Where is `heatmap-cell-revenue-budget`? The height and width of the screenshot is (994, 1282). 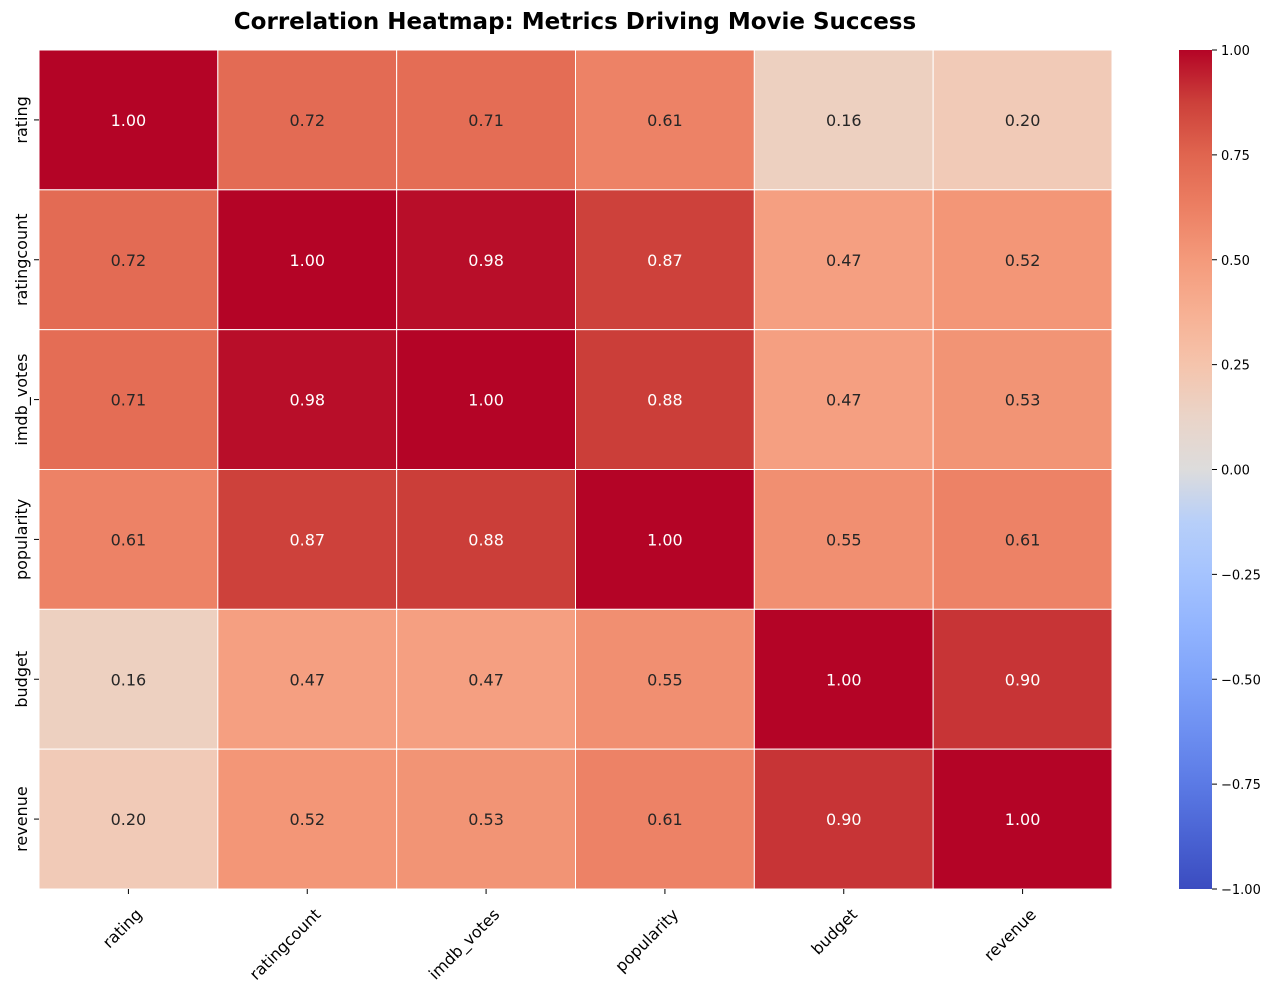
heatmap-cell-revenue-budget is located at coordinates (843, 819).